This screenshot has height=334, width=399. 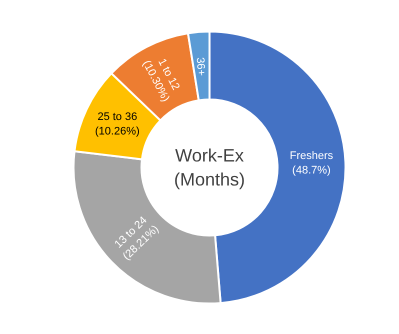 I want to click on data-label: (10.26%), so click(x=117, y=131).